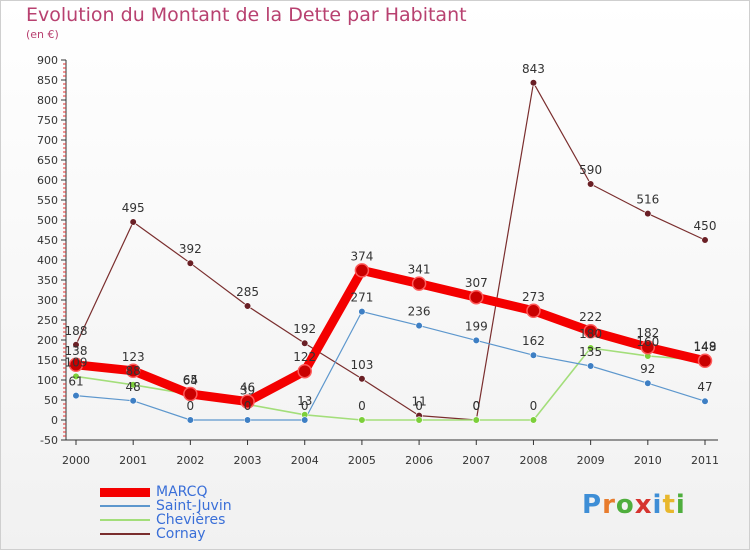 This screenshot has width=750, height=550. I want to click on y-tick-label: 650, so click(47, 160).